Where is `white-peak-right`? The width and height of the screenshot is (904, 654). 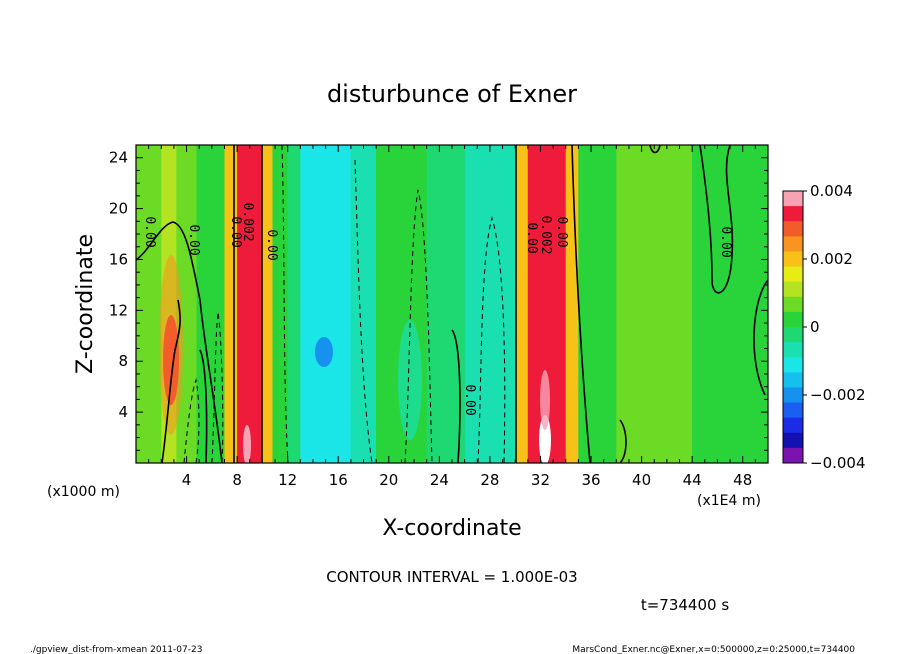
white-peak-right is located at coordinates (545, 439).